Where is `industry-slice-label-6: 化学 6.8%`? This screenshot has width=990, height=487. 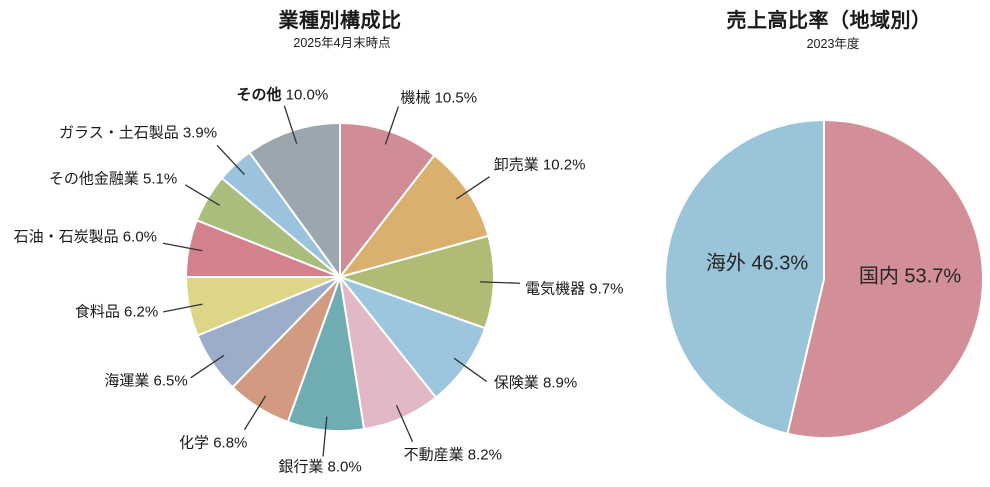 industry-slice-label-6: 化学 6.8% is located at coordinates (213, 442).